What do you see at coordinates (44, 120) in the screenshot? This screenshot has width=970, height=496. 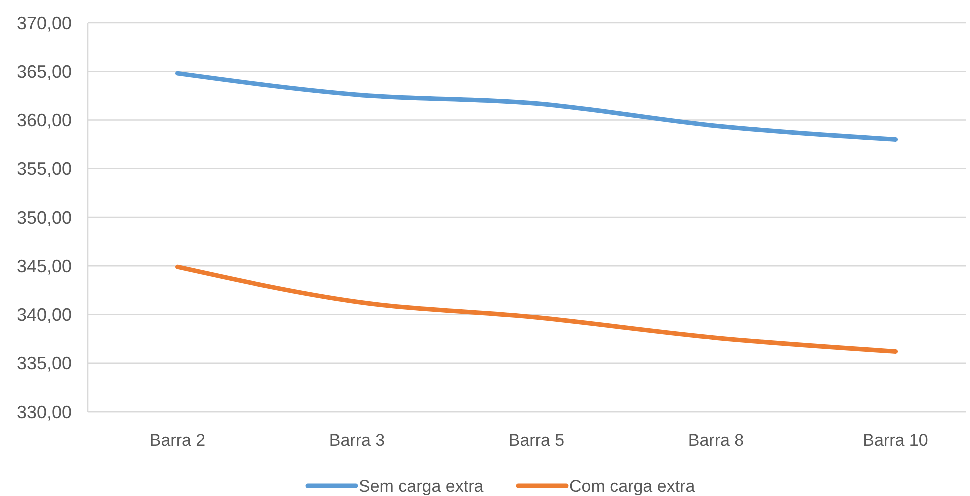 I see `y-tick-label: 360,00` at bounding box center [44, 120].